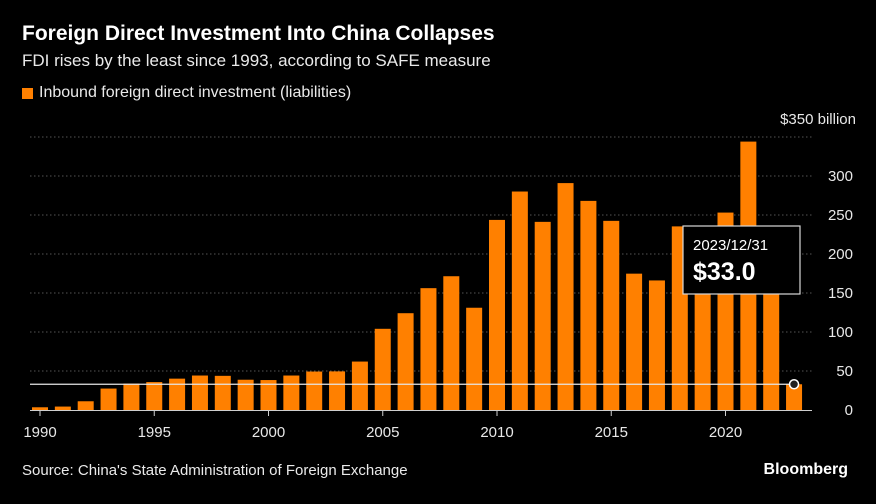 The height and width of the screenshot is (504, 876). I want to click on x-tick-label: 2020, so click(725, 432).